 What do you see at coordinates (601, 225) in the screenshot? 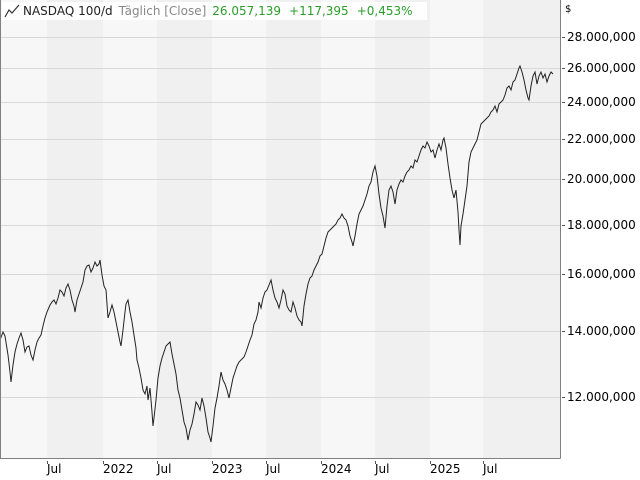
I see `y-tick-label: 18.000,000` at bounding box center [601, 225].